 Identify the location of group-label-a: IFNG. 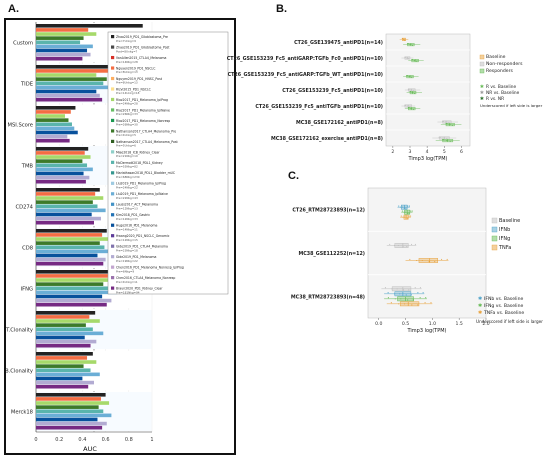
(27, 290).